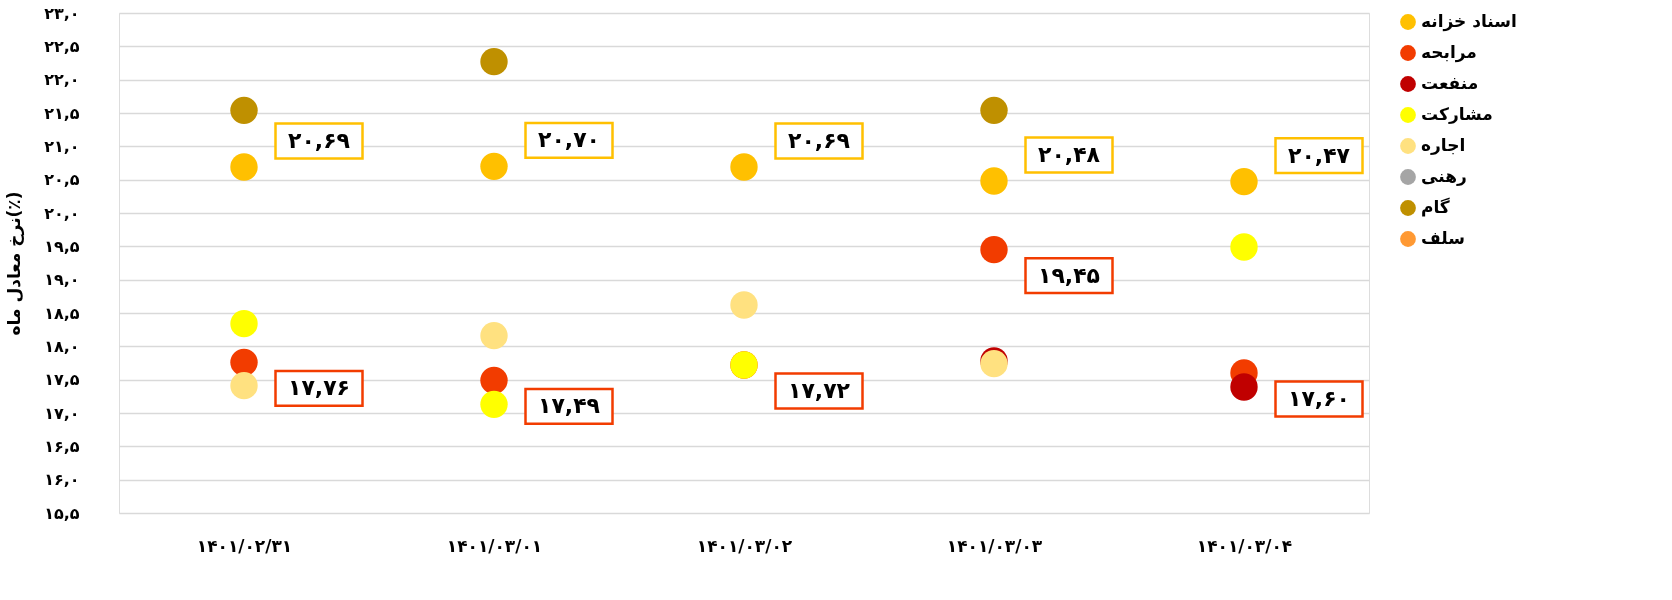 Image resolution: width=1672 pixels, height=600 pixels. Describe the element at coordinates (62, 46) in the screenshot. I see `y-tick-label: ۲۲,۵` at that location.